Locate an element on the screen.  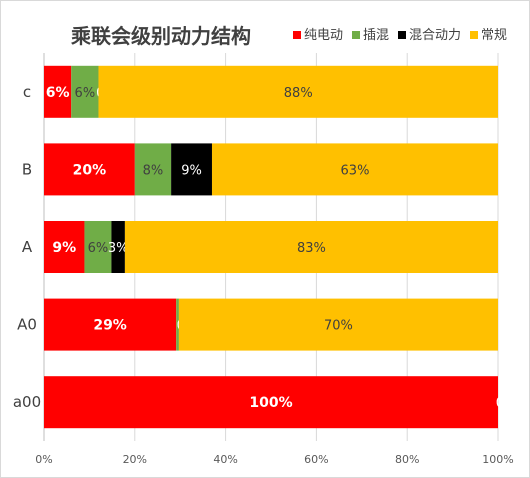
data-label: 83% is located at coordinates (311, 248).